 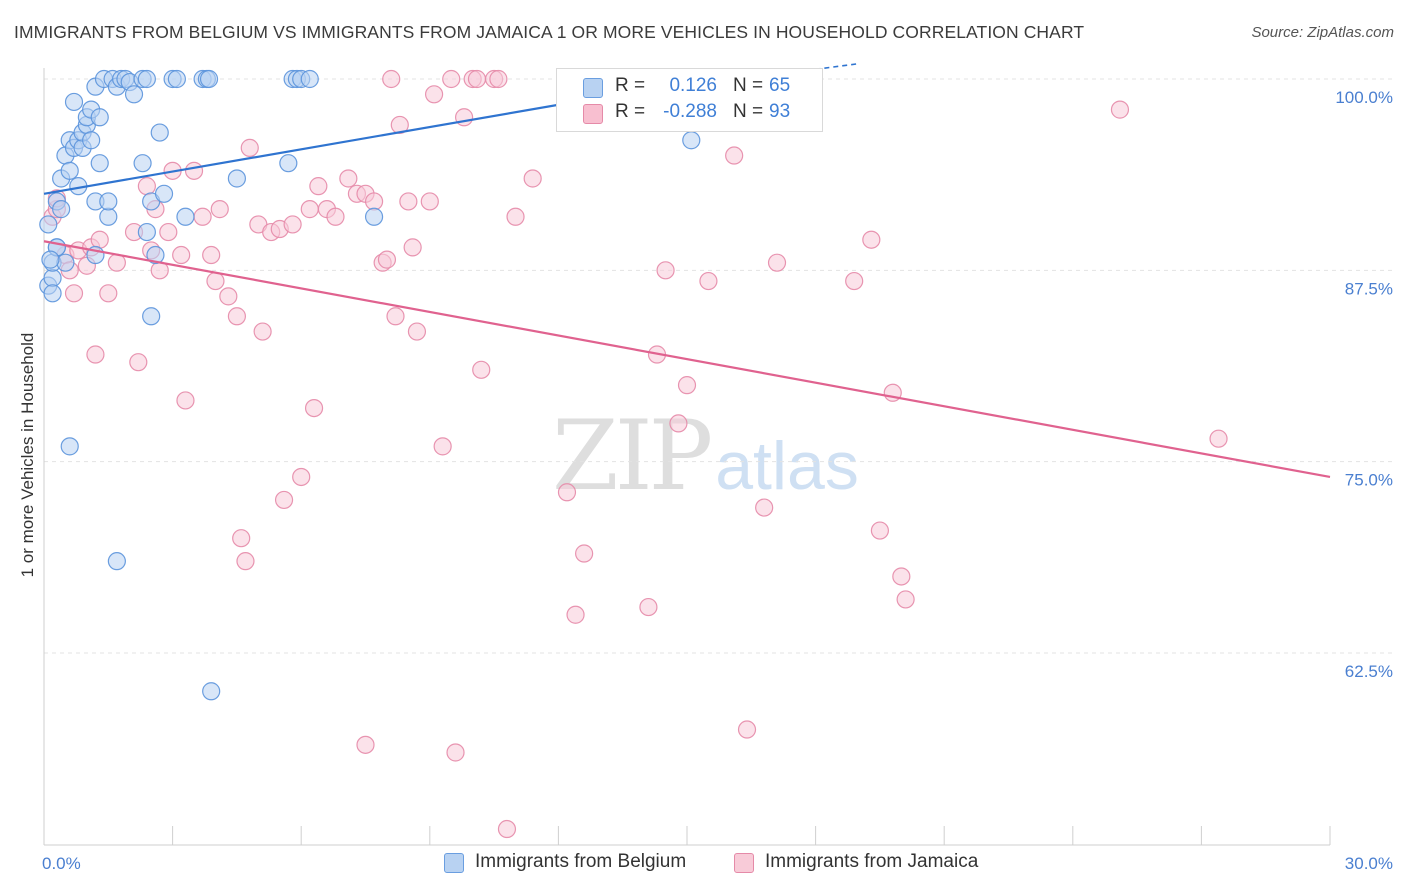 I want to click on legend-r-value: -0.288, so click(x=690, y=111).